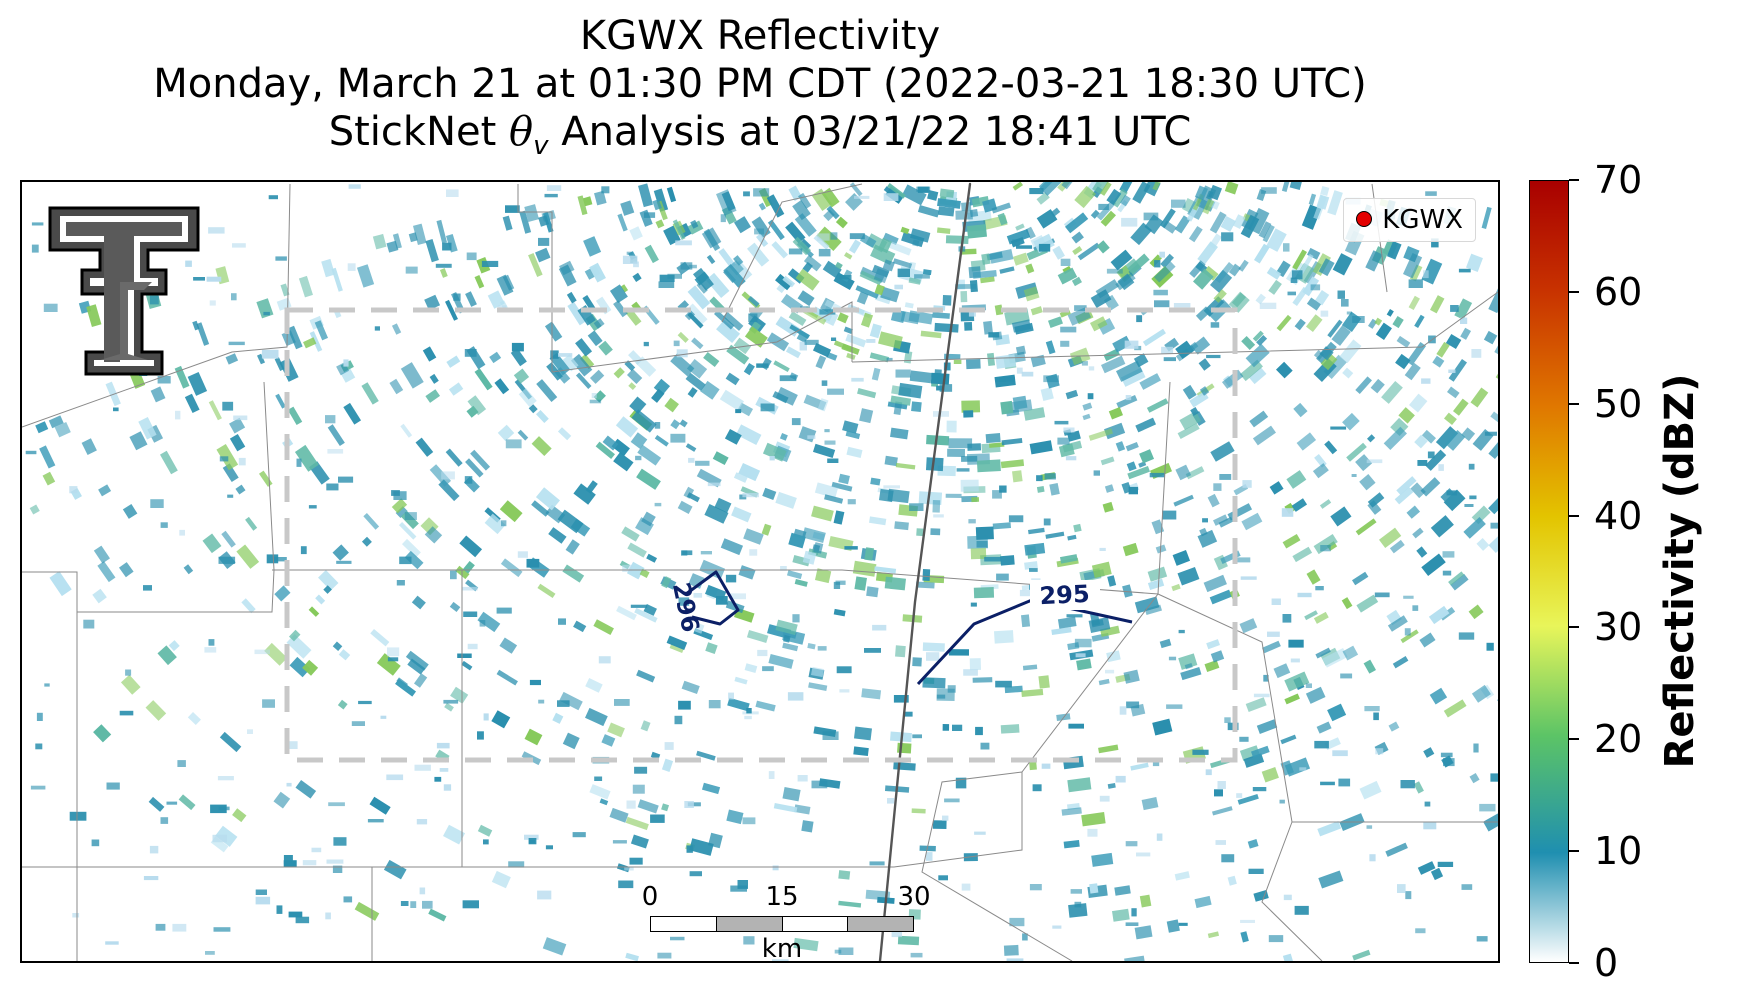 Image resolution: width=1738 pixels, height=1005 pixels. Describe the element at coordinates (521, 132) in the screenshot. I see `theta-symbol: θ` at that location.